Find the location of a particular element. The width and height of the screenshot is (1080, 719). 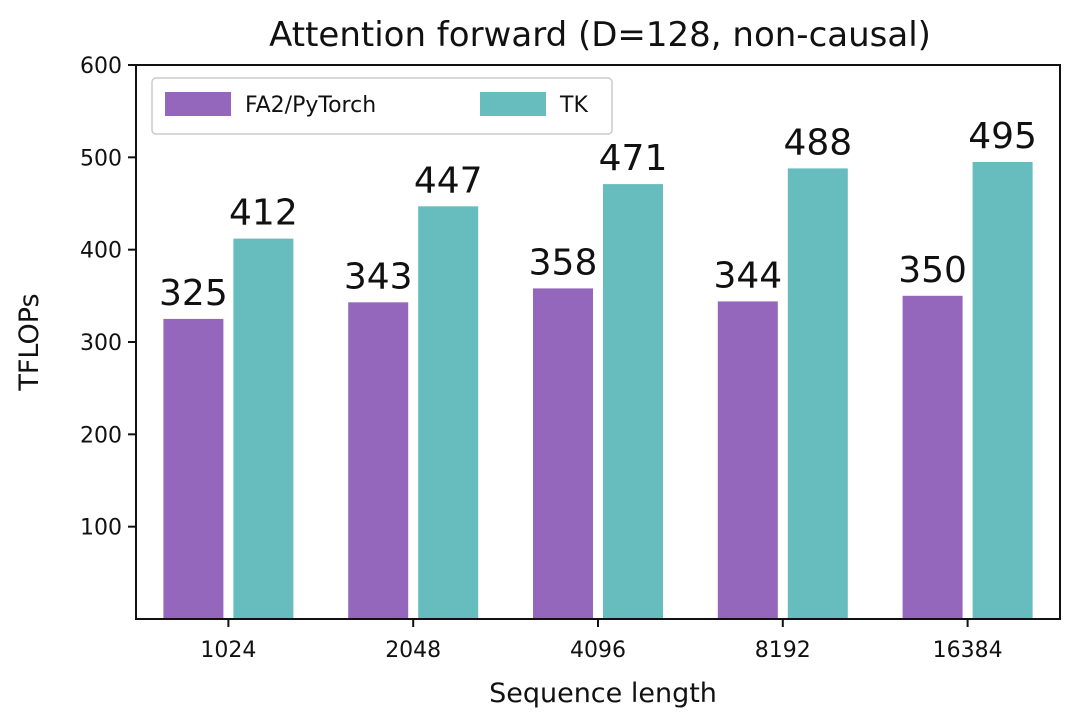

y-tick-label-500: 500 is located at coordinates (101, 158).